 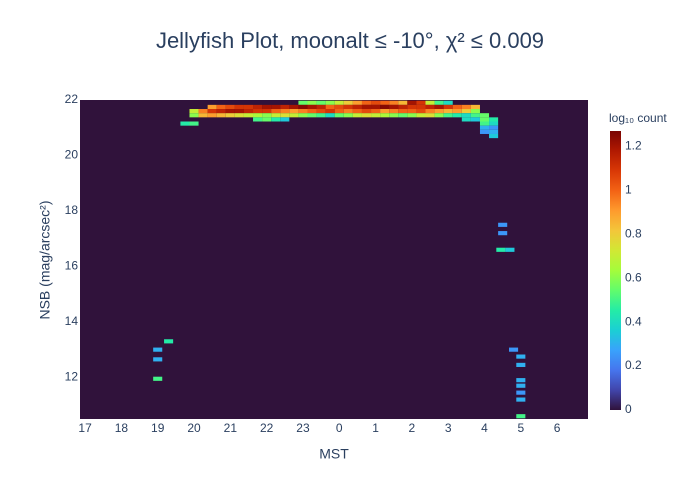 I want to click on x-tick-label: 4, so click(x=484, y=428).